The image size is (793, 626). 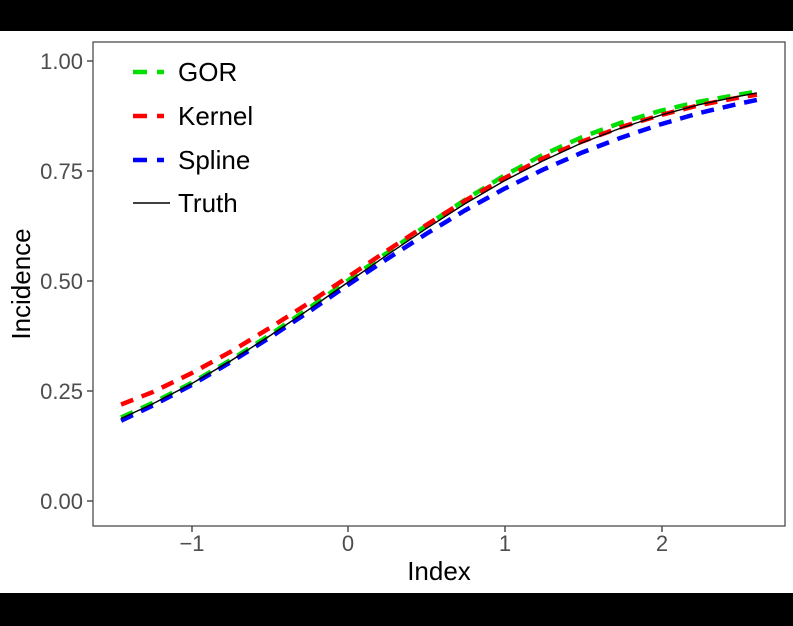 What do you see at coordinates (439, 571) in the screenshot?
I see `x-axis-title: Index` at bounding box center [439, 571].